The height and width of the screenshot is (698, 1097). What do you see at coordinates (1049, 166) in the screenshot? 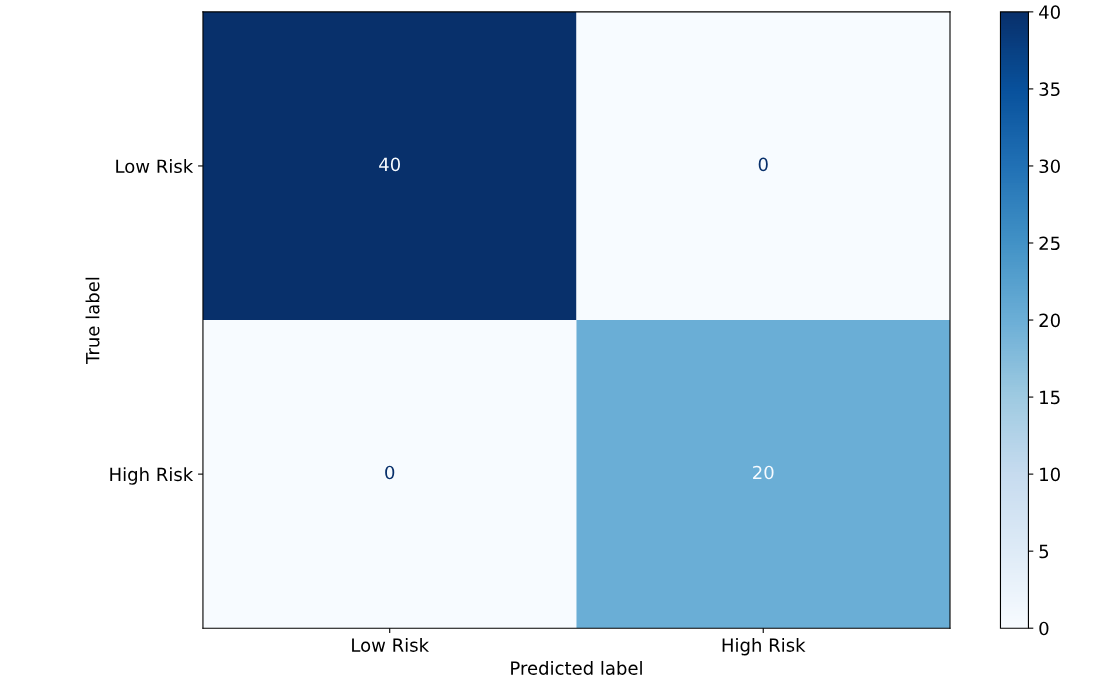
I see `color-bar-label: 30` at bounding box center [1049, 166].